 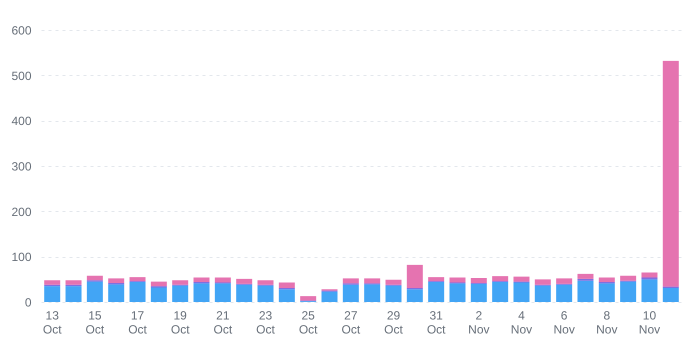 I want to click on y-tick-label: 300, so click(x=21, y=167).